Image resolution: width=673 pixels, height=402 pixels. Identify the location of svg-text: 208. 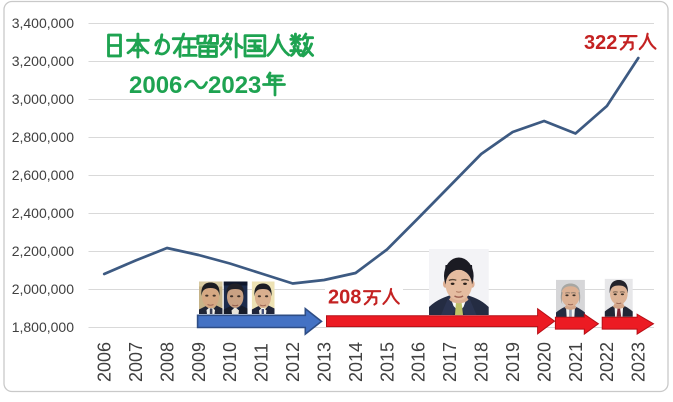
(344, 298).